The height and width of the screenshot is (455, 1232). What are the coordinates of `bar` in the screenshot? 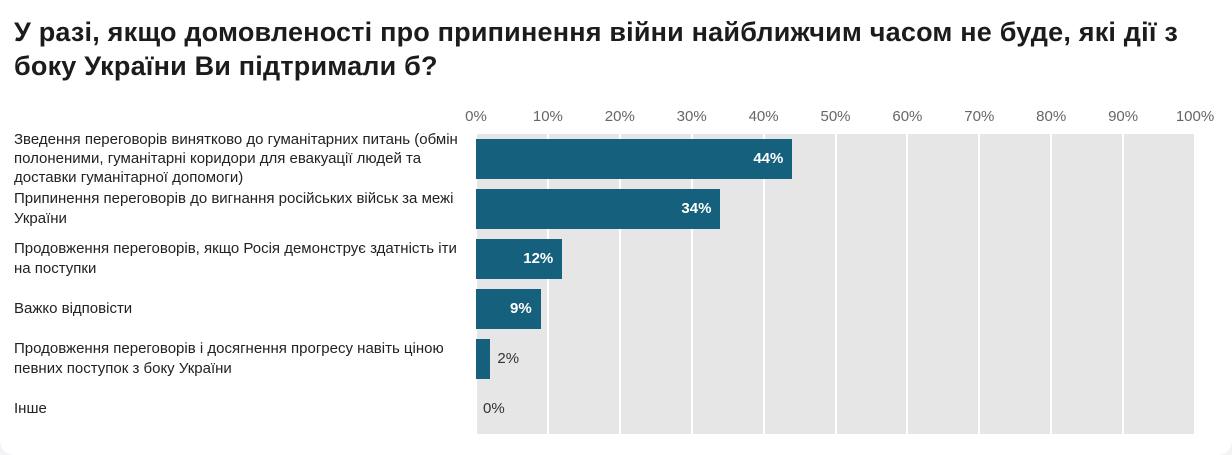 It's located at (483, 358).